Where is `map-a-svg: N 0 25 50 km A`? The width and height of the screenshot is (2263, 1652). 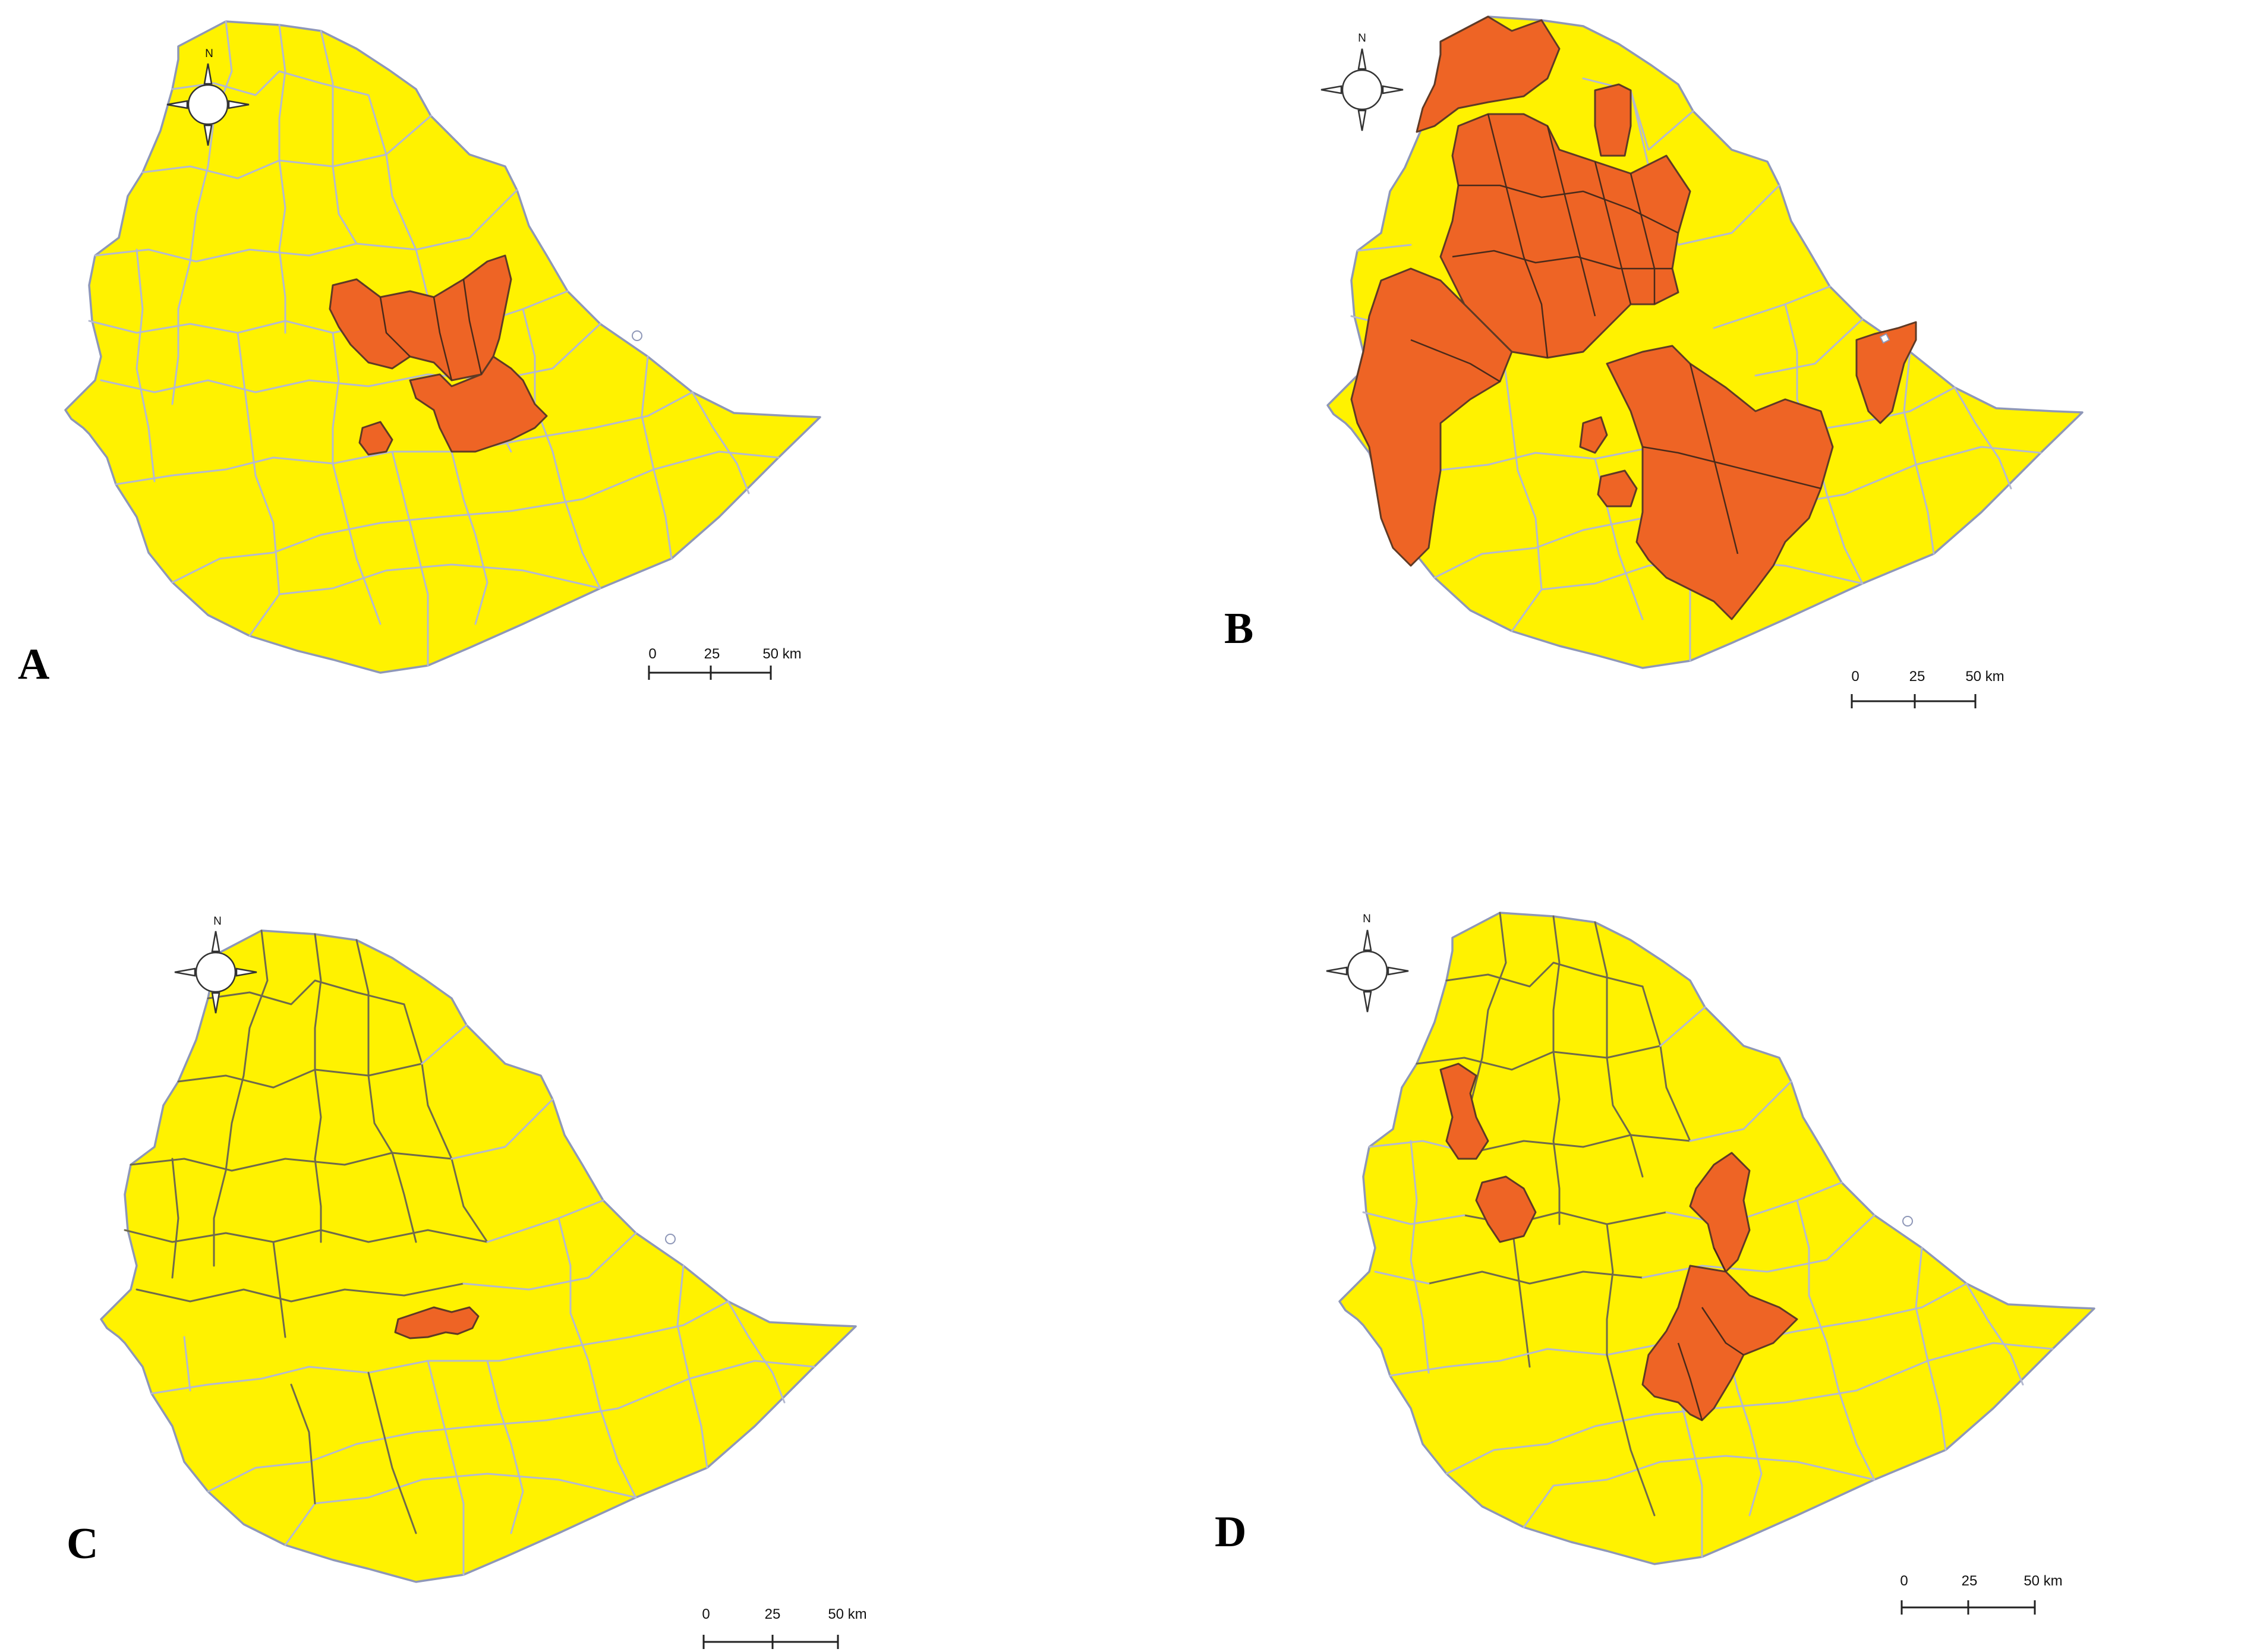 map-a-svg: N 0 25 50 km A is located at coordinates (419, 354).